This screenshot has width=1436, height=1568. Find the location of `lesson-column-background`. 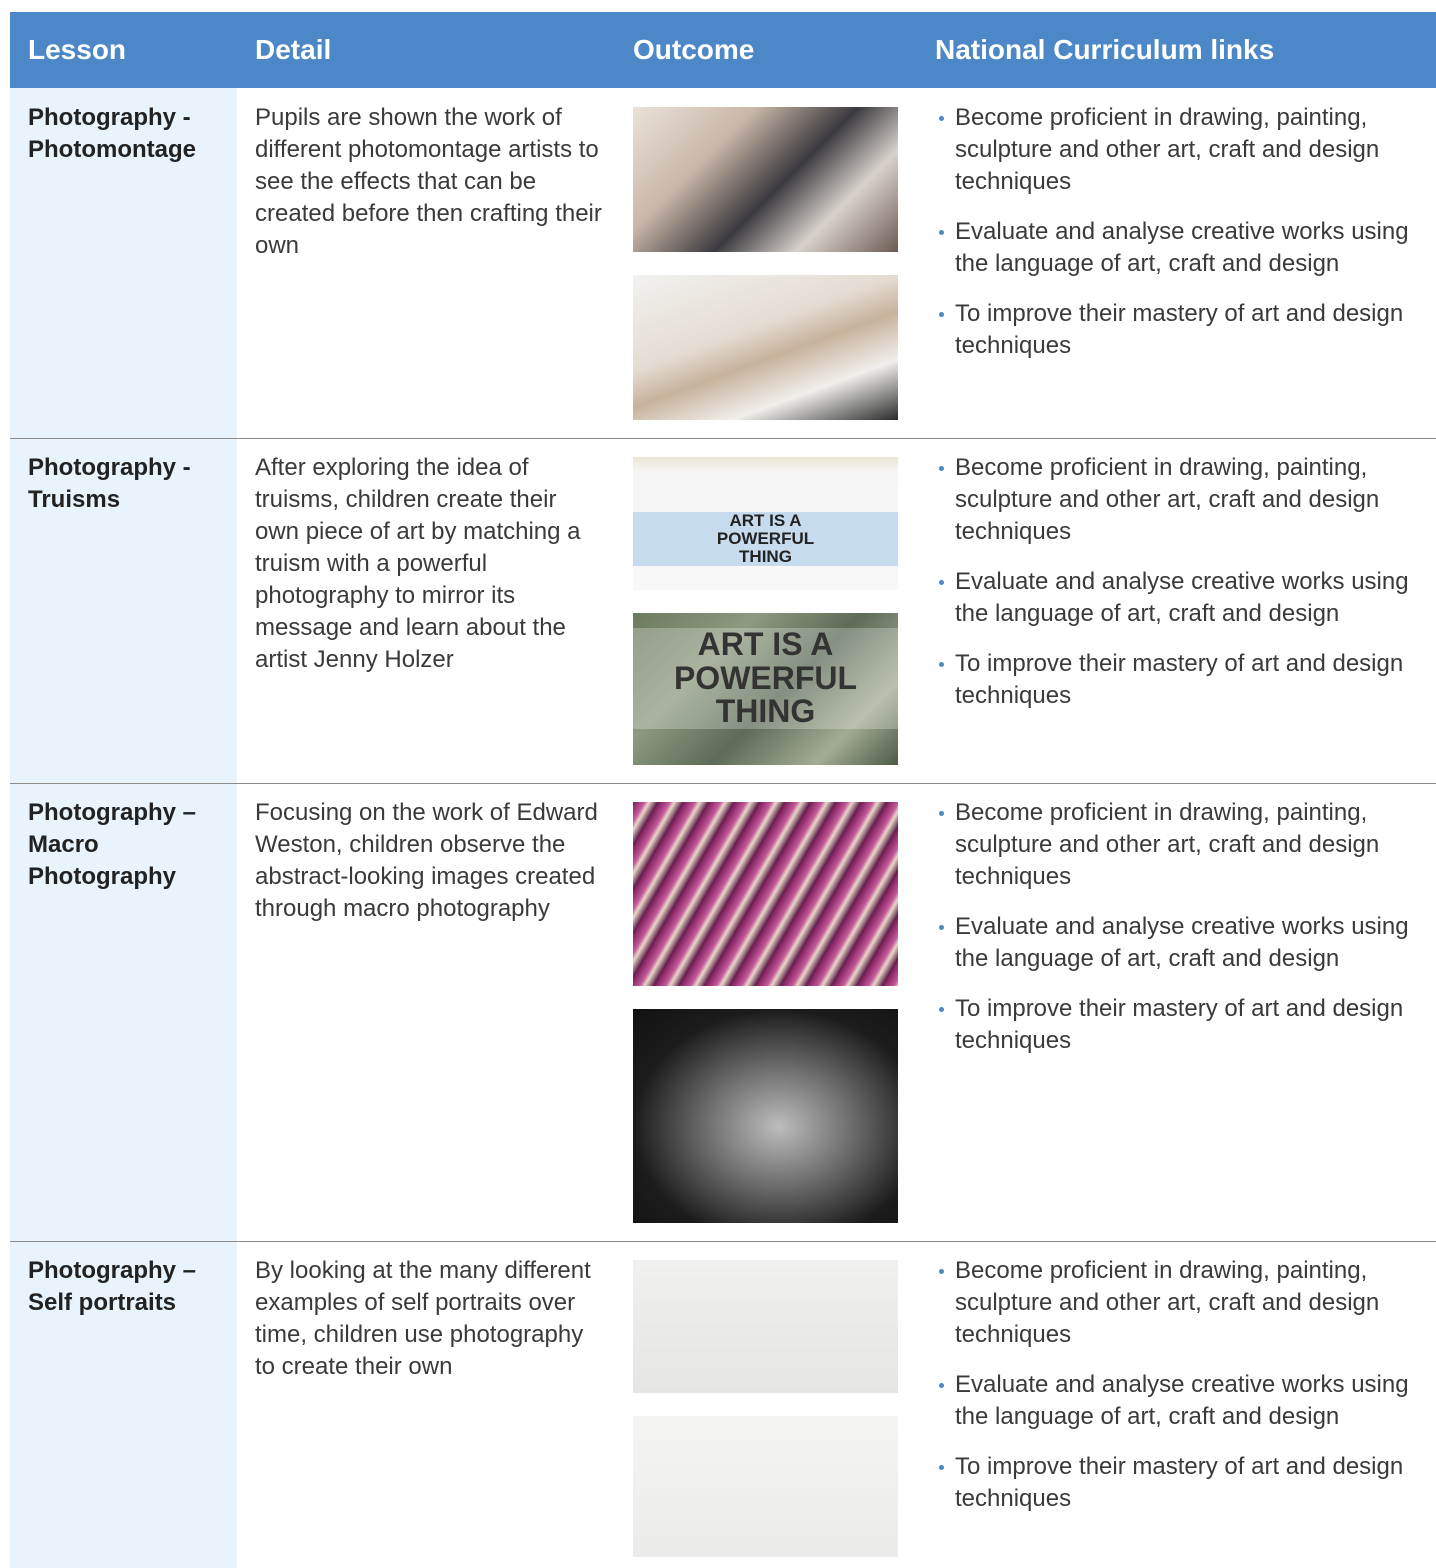

lesson-column-background is located at coordinates (123, 828).